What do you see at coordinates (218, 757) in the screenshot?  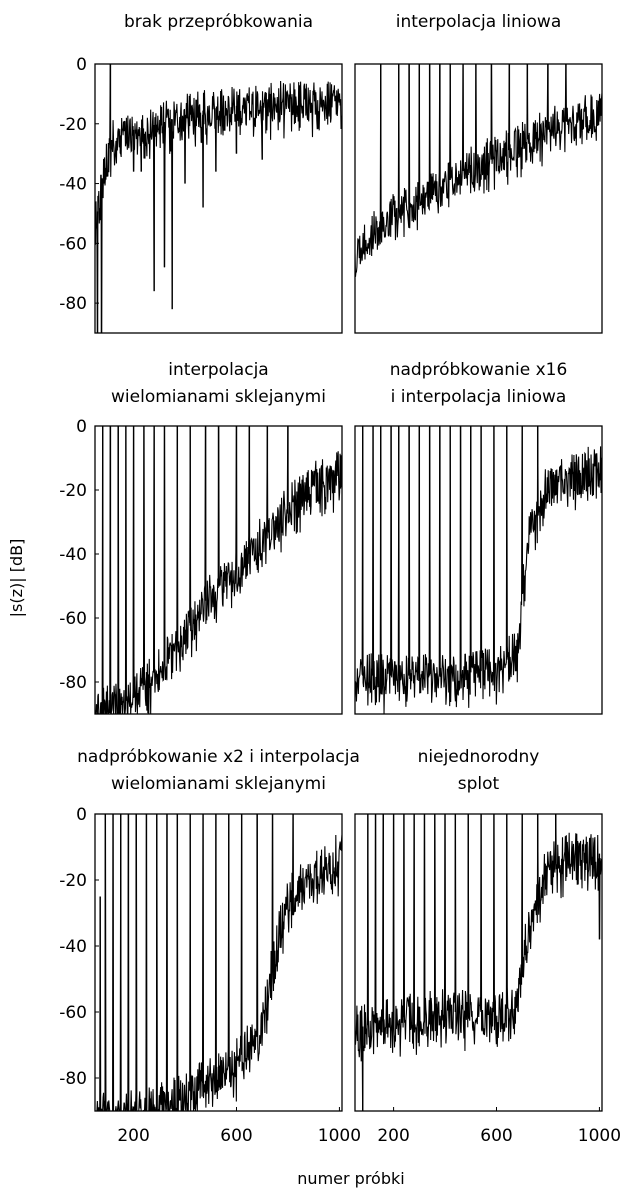 I see `subplot-title-line: nadpróbkowanie x2 i interpolacja` at bounding box center [218, 757].